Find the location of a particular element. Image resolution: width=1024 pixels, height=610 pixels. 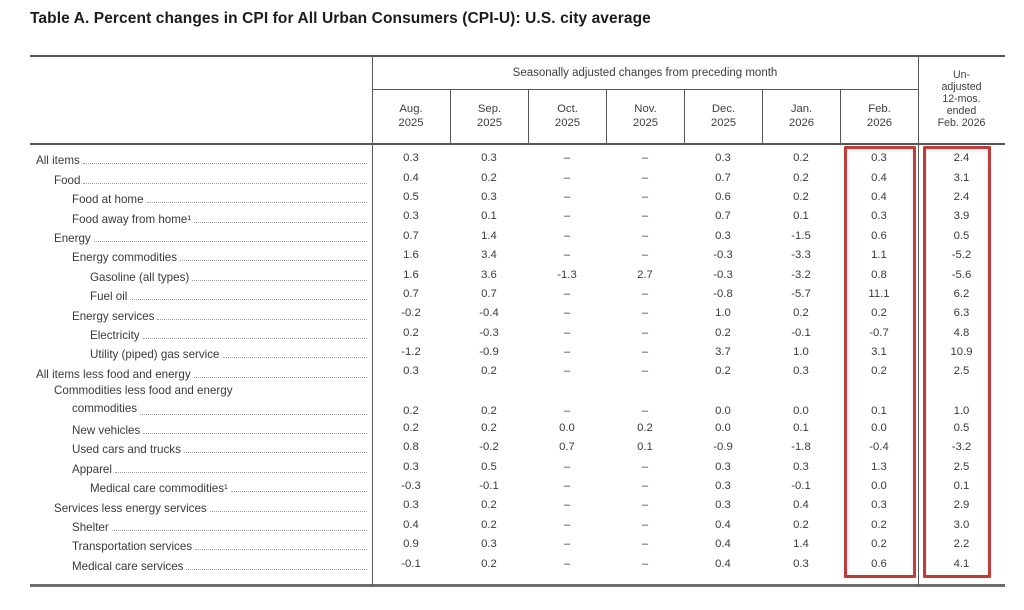

value-cell: 1.4 is located at coordinates (489, 235).